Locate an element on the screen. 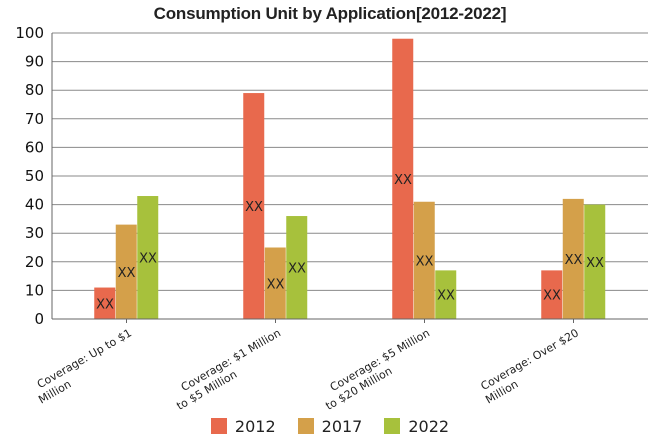 Image resolution: width=660 pixels, height=440 pixels. legend-label: 2022 is located at coordinates (429, 426).